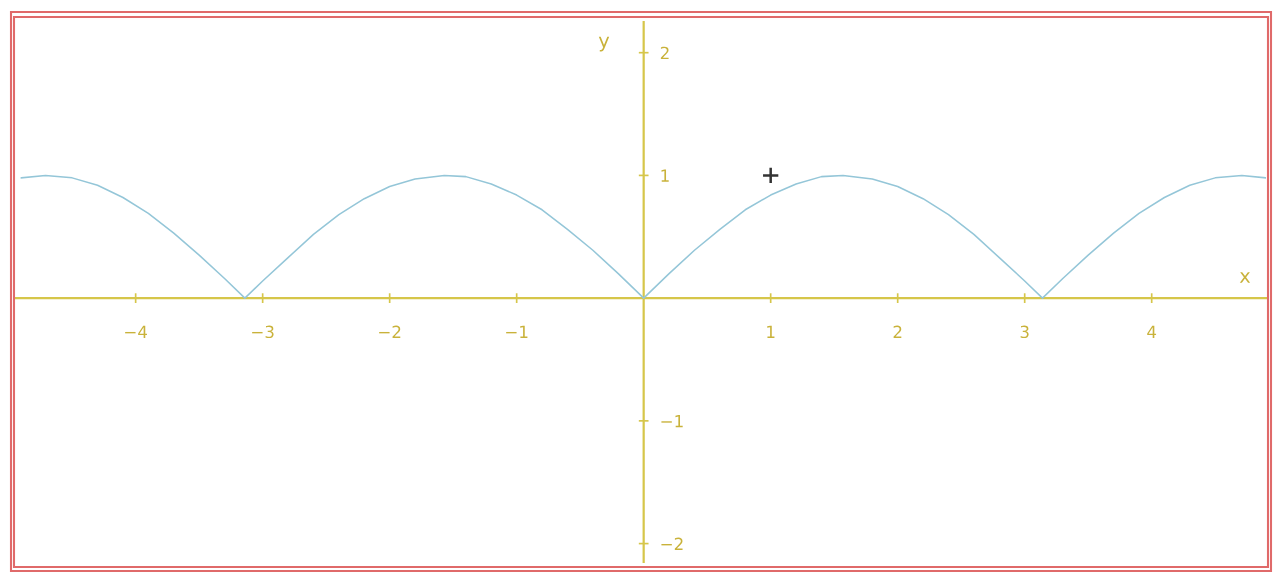  I want to click on x-tick-label: 3, so click(1024, 332).